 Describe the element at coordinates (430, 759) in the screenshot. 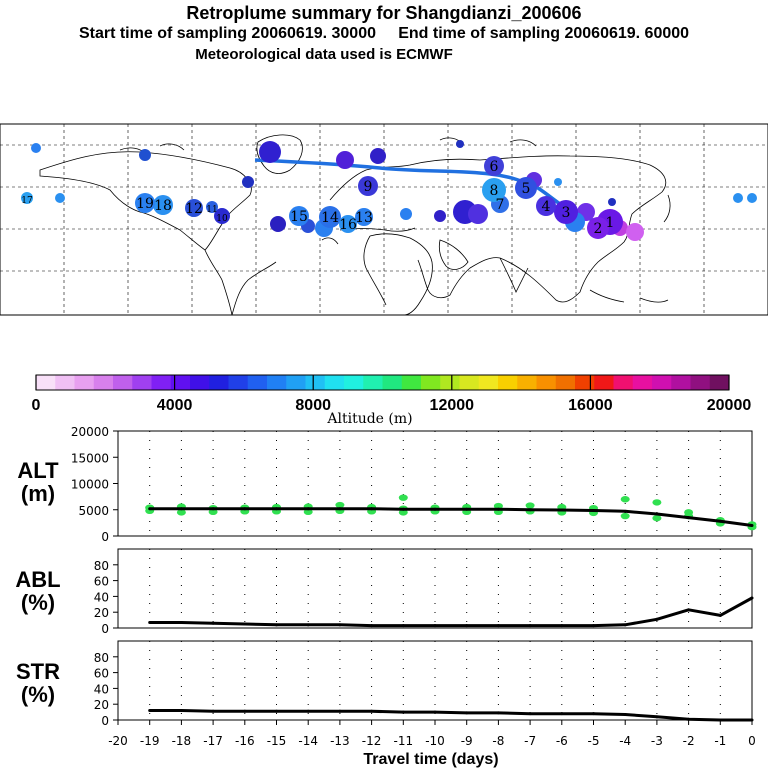

I see `x-axis-label: Travel time (days)` at that location.